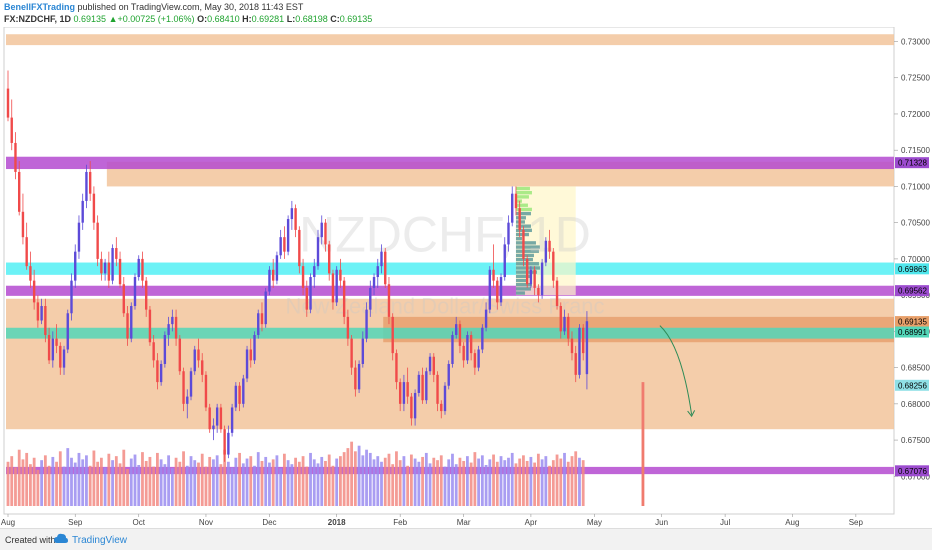 The height and width of the screenshot is (550, 932). Describe the element at coordinates (40, 7) in the screenshot. I see `author-link: BenellFXTrading` at that location.